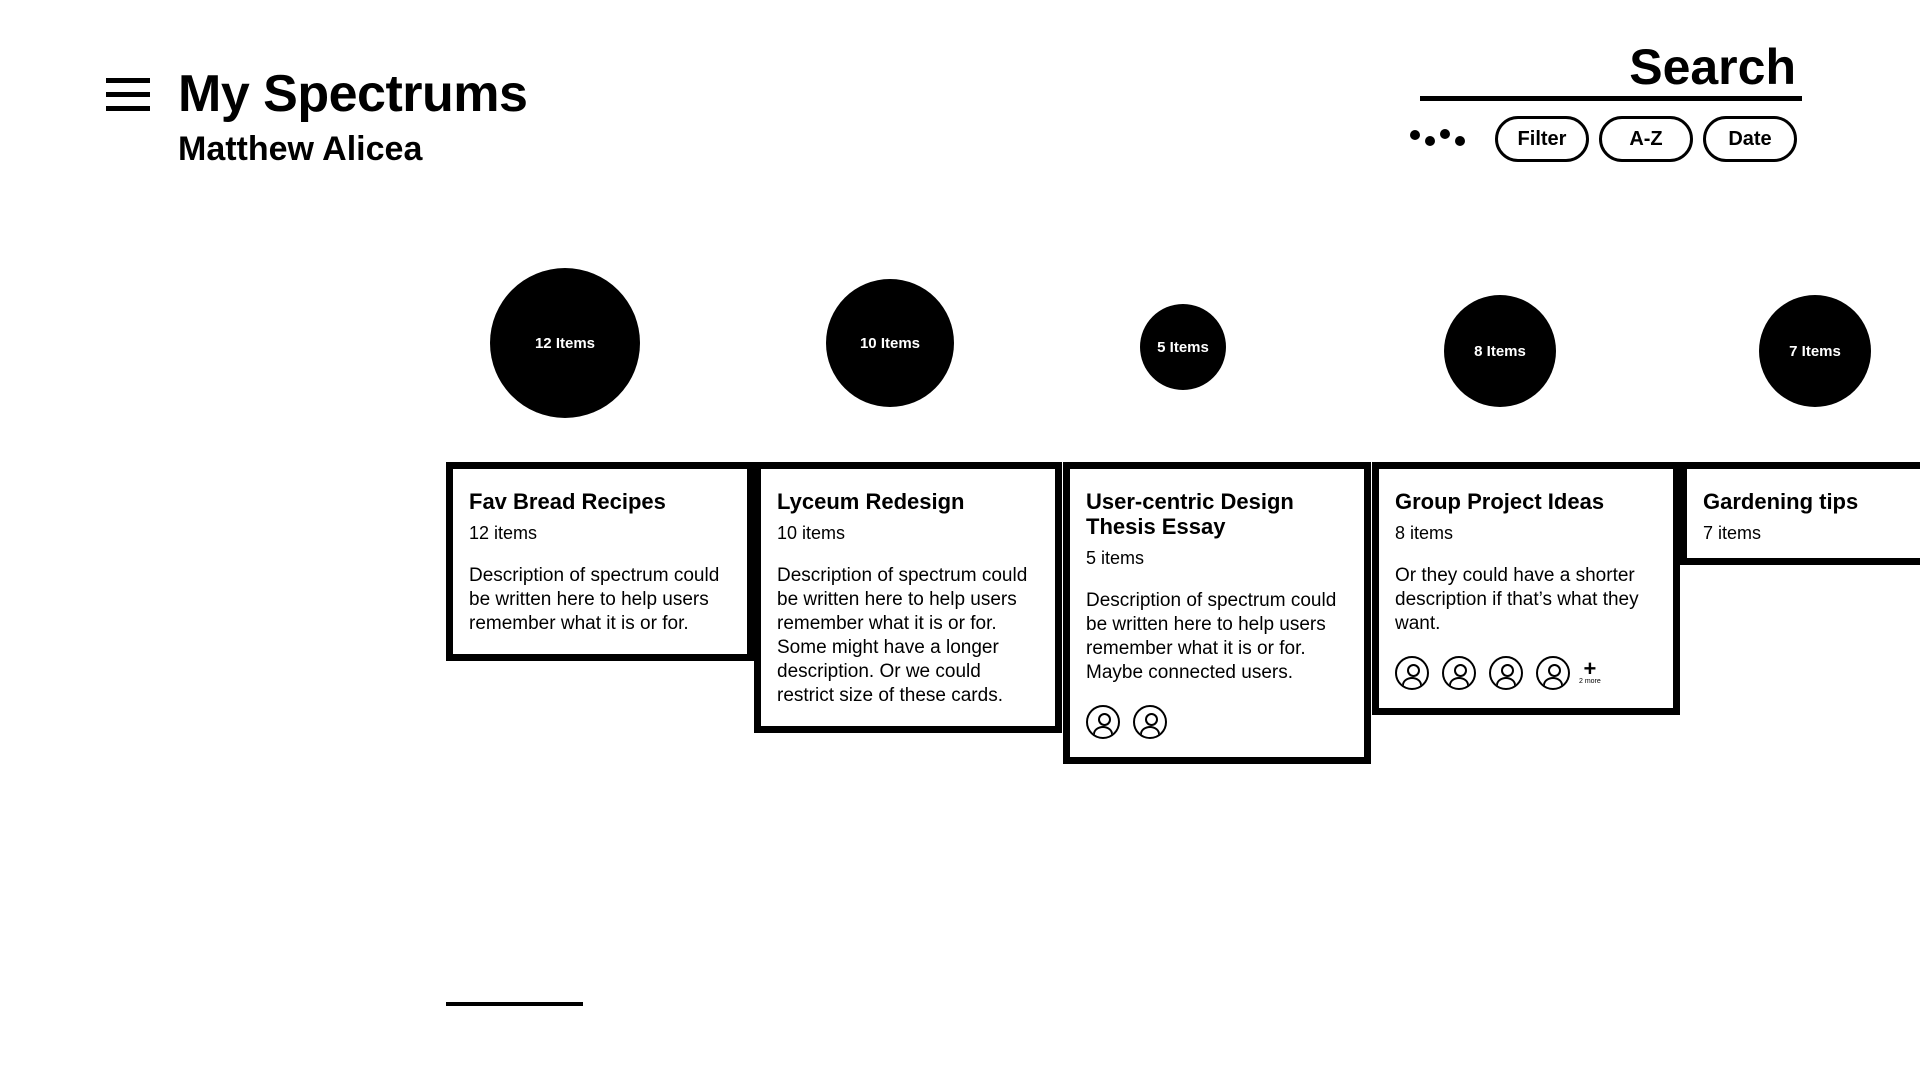 The height and width of the screenshot is (1080, 1920). Describe the element at coordinates (1611, 69) in the screenshot. I see `search-input` at that location.